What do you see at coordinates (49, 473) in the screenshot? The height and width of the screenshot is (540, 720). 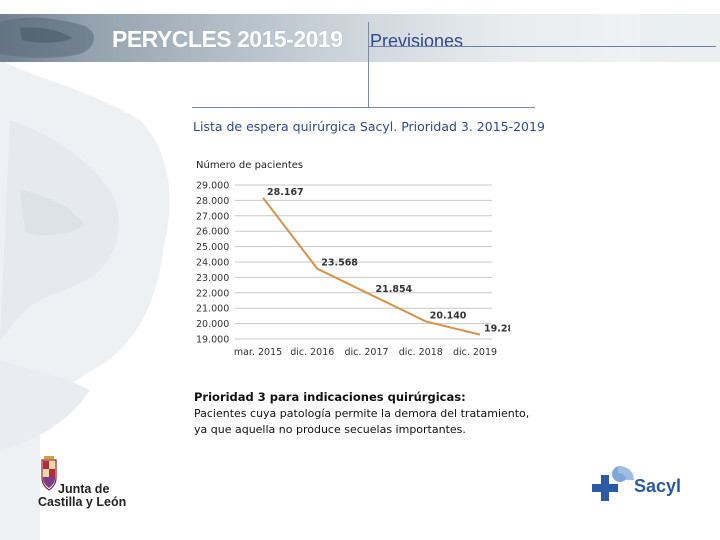 I see `jcyl-coat-of-arms-icon` at bounding box center [49, 473].